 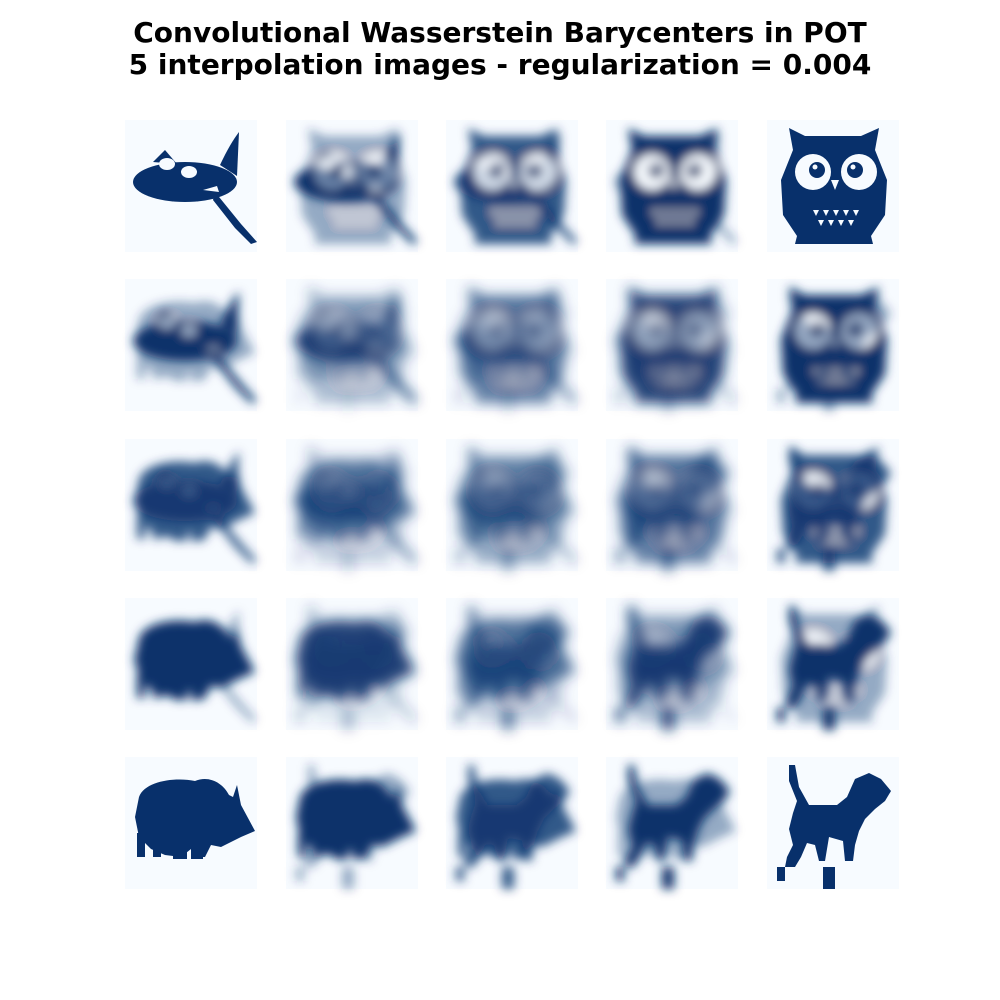 I want to click on grid-cell-r1-c2, so click(x=352, y=186).